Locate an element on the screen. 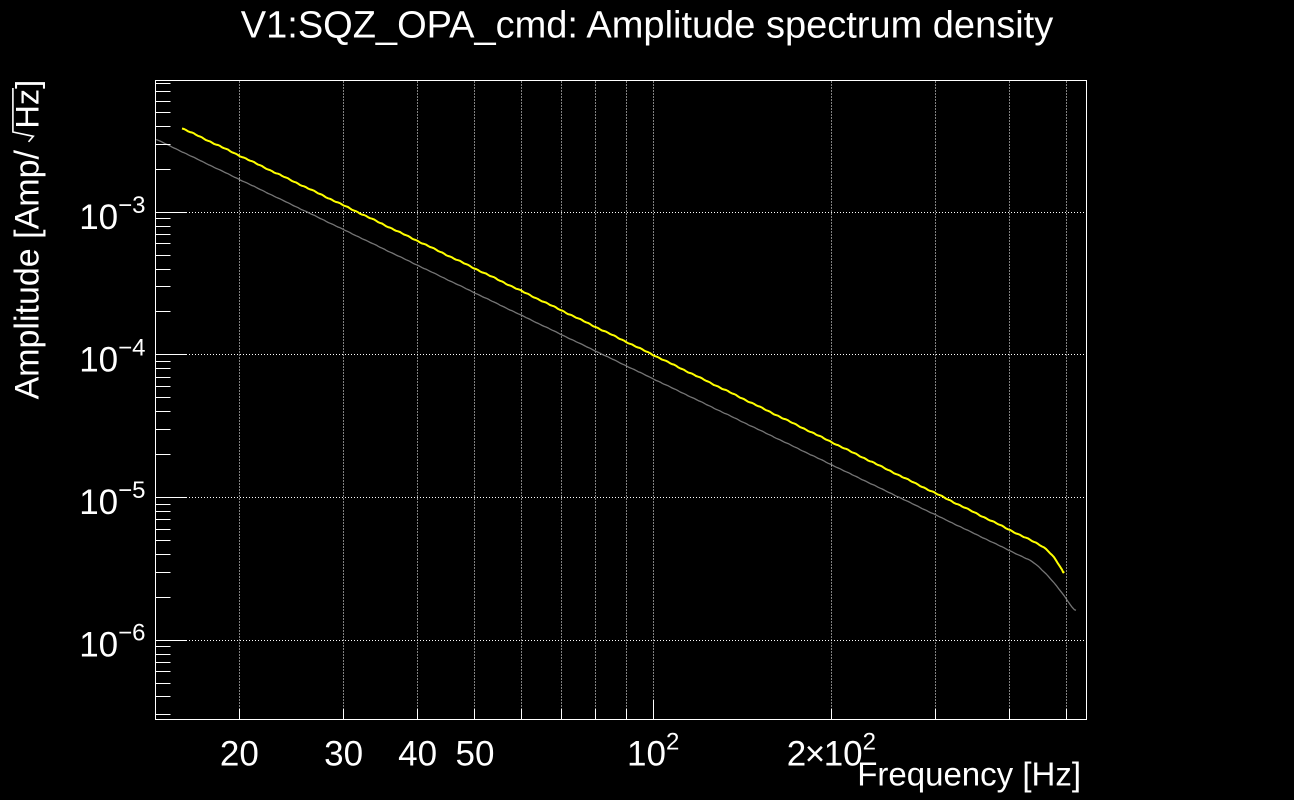 Image resolution: width=1294 pixels, height=800 pixels. svg-text: 10⁻³ is located at coordinates (112, 214).